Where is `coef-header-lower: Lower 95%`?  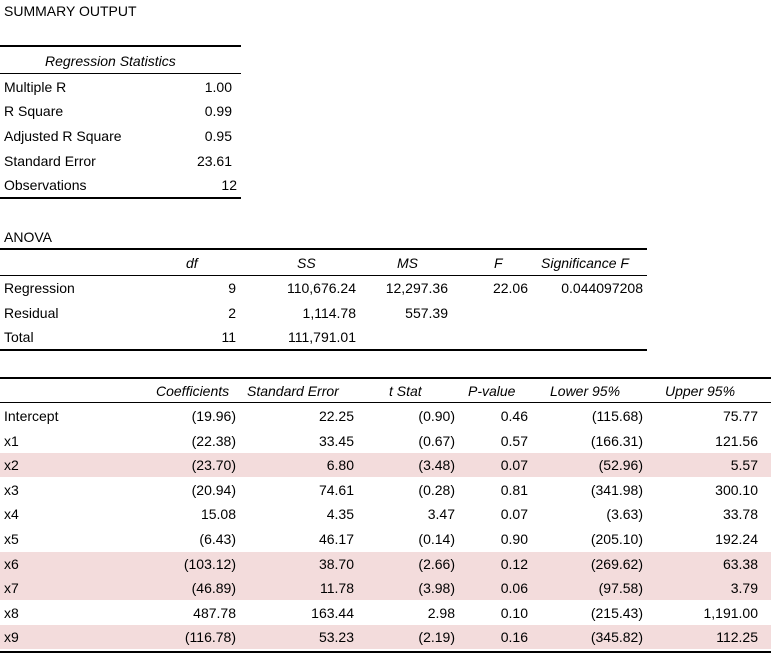 coef-header-lower: Lower 95% is located at coordinates (585, 391).